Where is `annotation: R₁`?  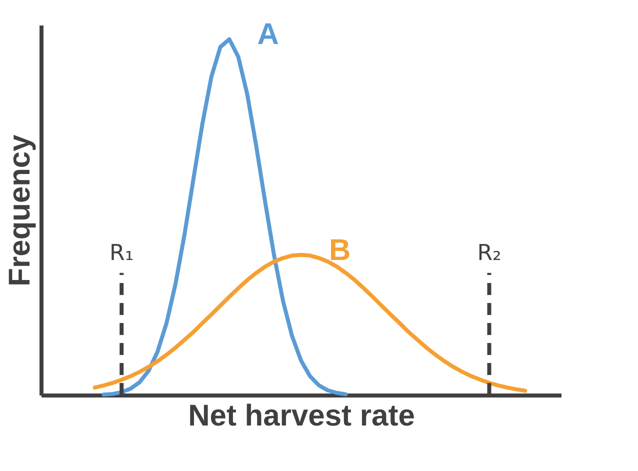
annotation: R₁ is located at coordinates (122, 253).